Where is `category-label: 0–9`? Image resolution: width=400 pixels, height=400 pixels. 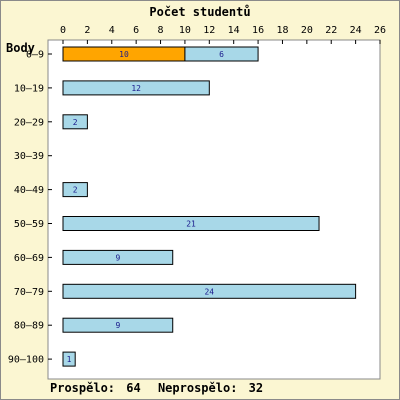 category-label: 0–9 is located at coordinates (35, 55).